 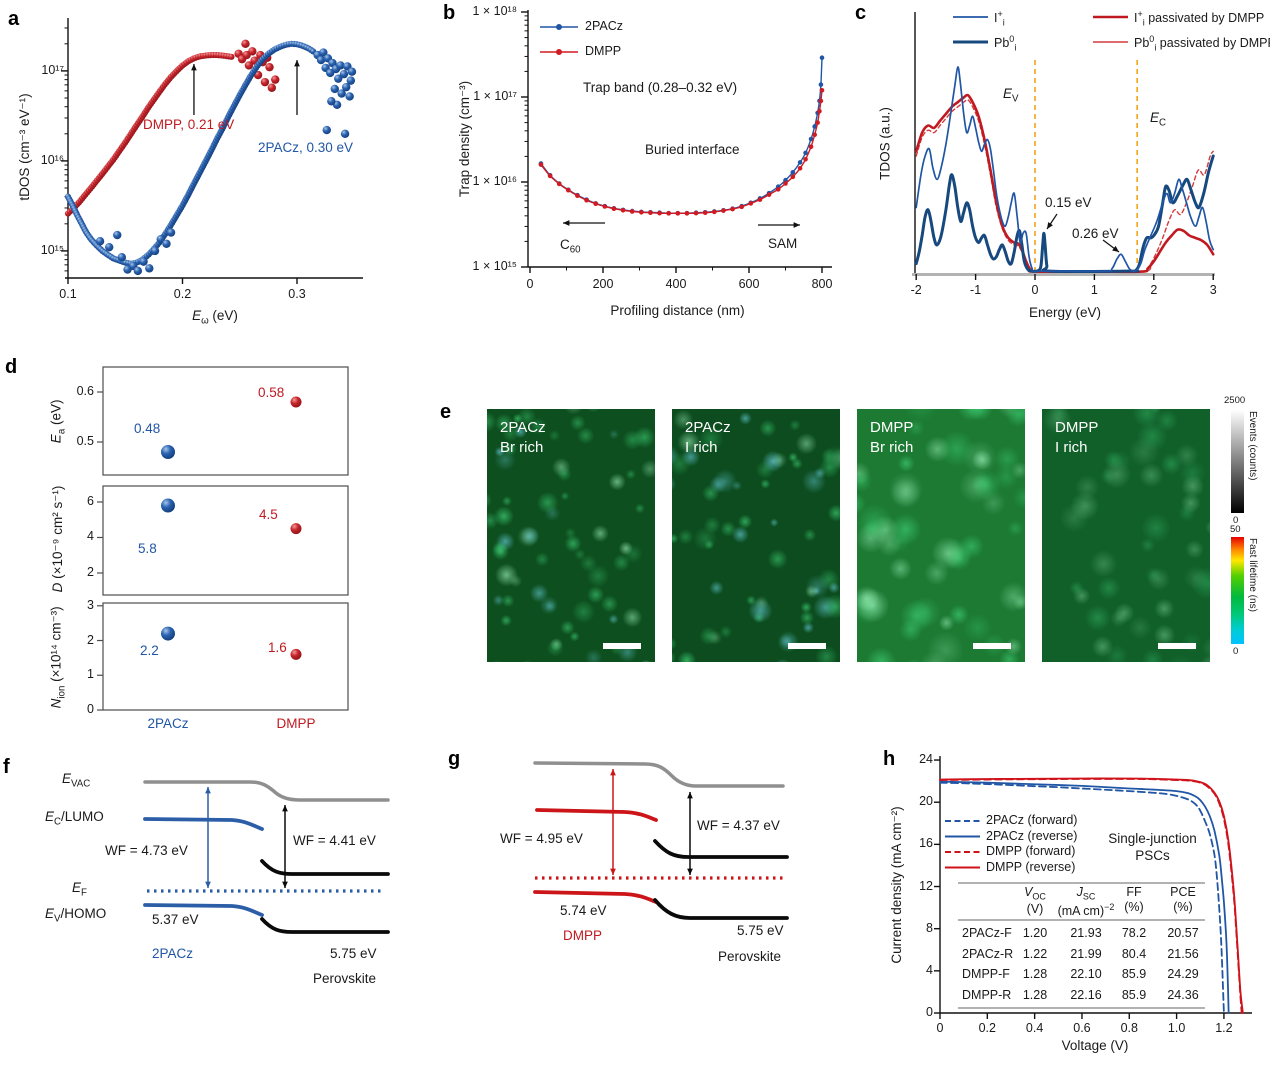 What do you see at coordinates (541, 838) in the screenshot?
I see `g-wf-left-label: WF = 4.95 eV` at bounding box center [541, 838].